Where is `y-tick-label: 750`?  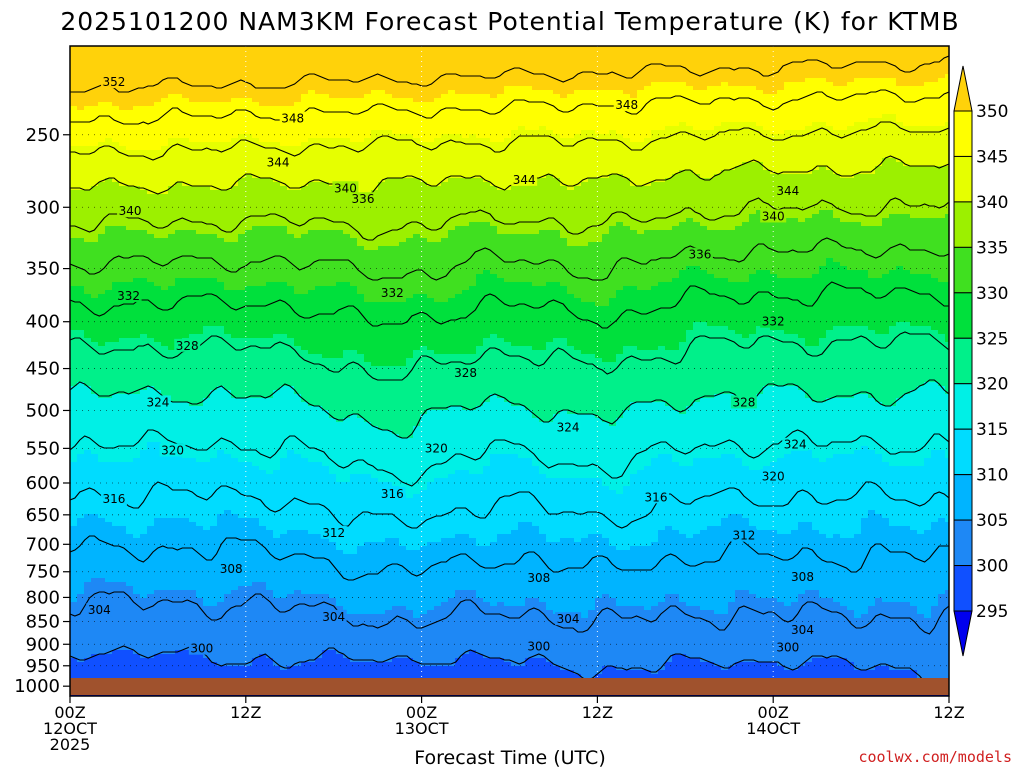 y-tick-label: 750 is located at coordinates (43, 572).